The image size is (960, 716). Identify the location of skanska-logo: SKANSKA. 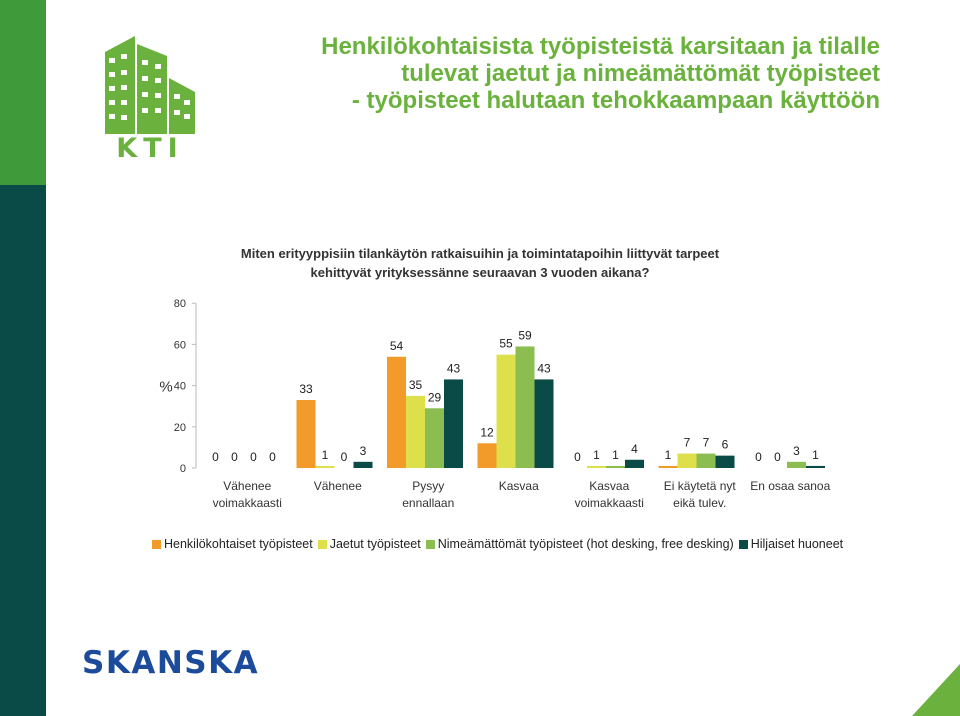
(171, 663).